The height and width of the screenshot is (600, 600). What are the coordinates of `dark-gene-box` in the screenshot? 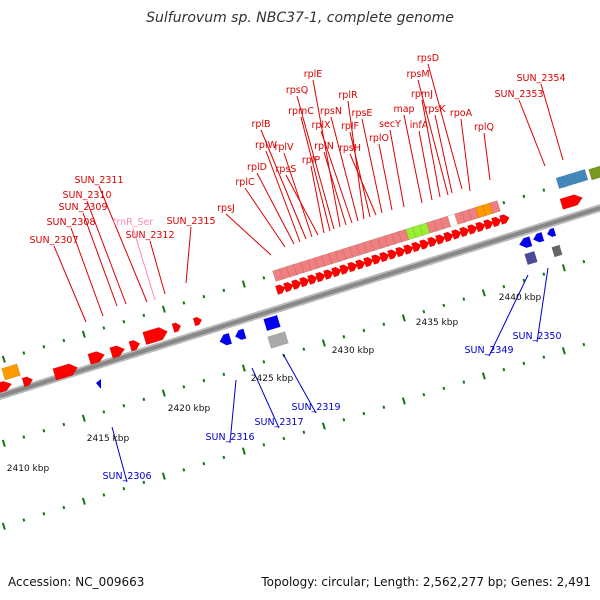 It's located at (531, 258).